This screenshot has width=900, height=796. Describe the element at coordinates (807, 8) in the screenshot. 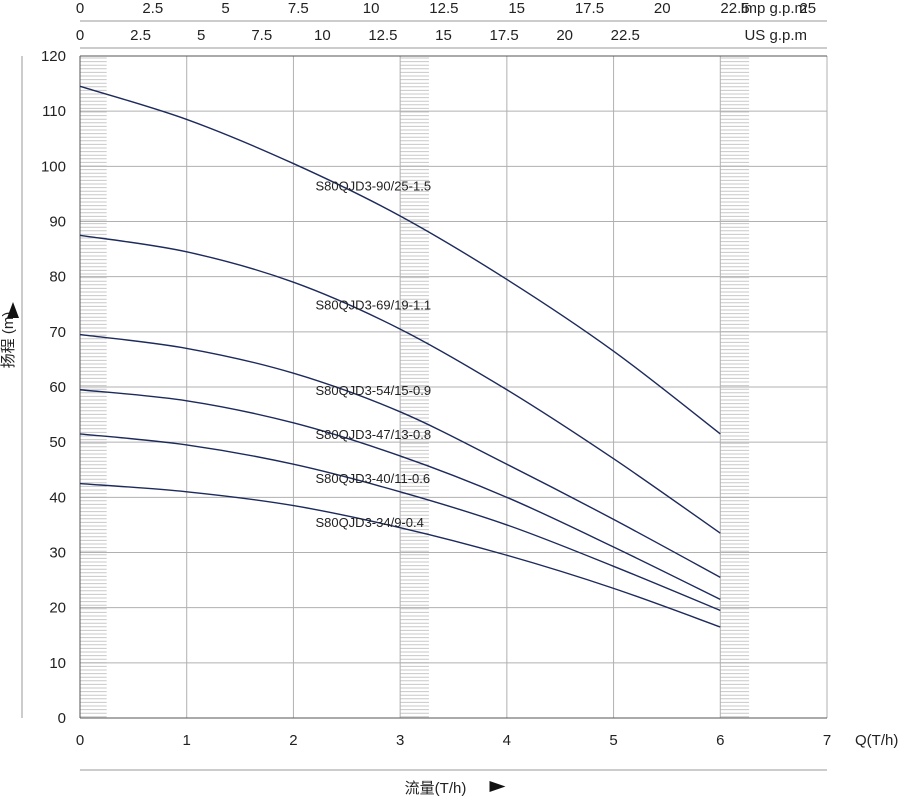

I see `top-axis-0-tick-label: 25` at that location.